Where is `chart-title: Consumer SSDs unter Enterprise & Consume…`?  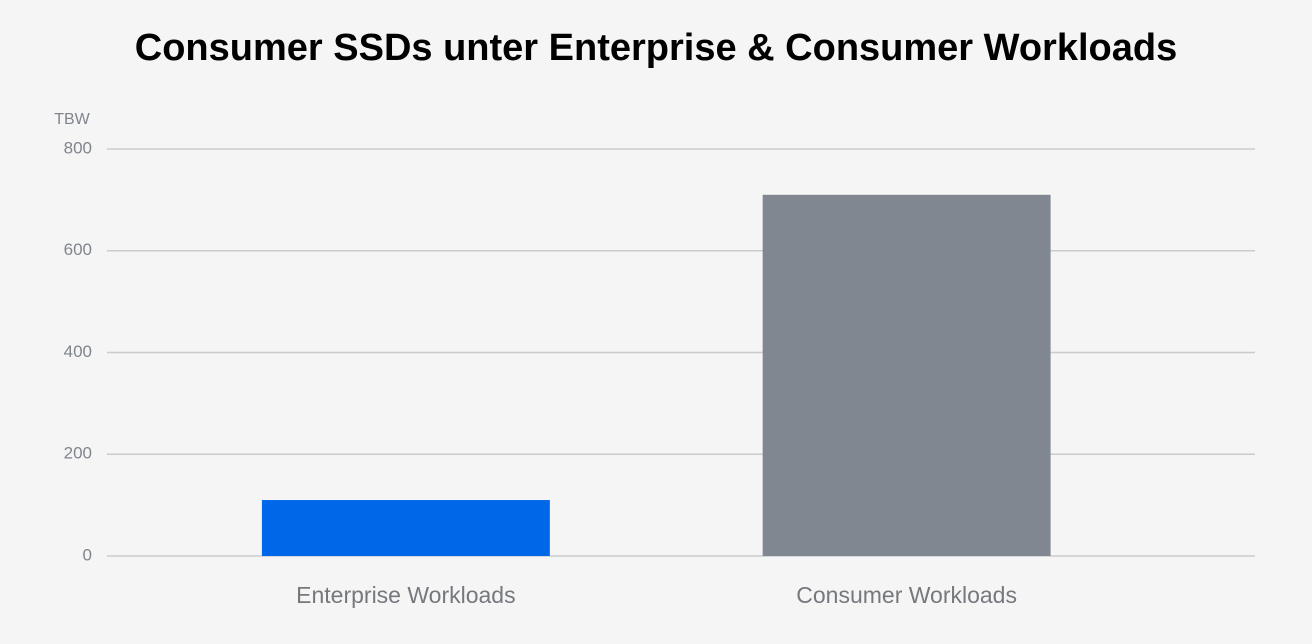 chart-title: Consumer SSDs unter Enterprise & Consume… is located at coordinates (656, 48).